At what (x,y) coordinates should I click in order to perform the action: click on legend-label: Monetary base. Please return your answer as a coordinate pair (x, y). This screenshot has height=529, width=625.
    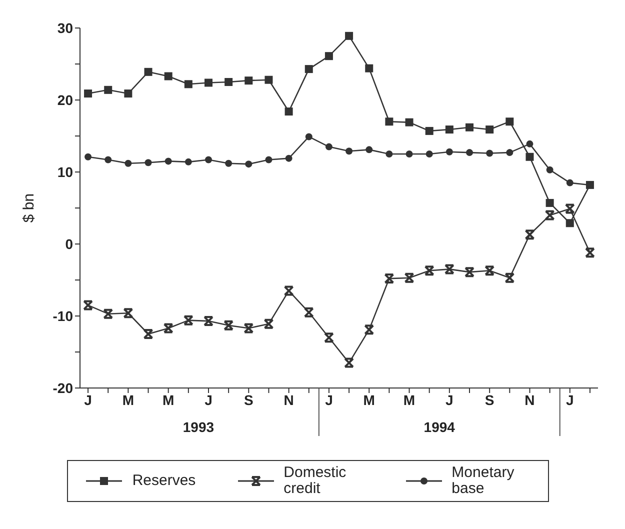
    Looking at the image, I should click on (484, 480).